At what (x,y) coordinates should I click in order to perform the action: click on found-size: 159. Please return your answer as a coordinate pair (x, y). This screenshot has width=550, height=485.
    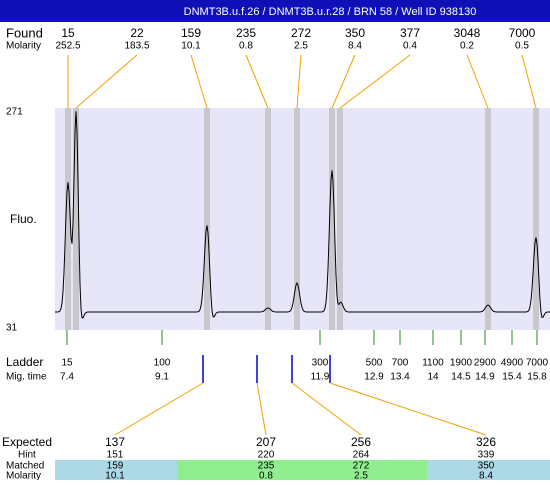
    Looking at the image, I should click on (191, 33).